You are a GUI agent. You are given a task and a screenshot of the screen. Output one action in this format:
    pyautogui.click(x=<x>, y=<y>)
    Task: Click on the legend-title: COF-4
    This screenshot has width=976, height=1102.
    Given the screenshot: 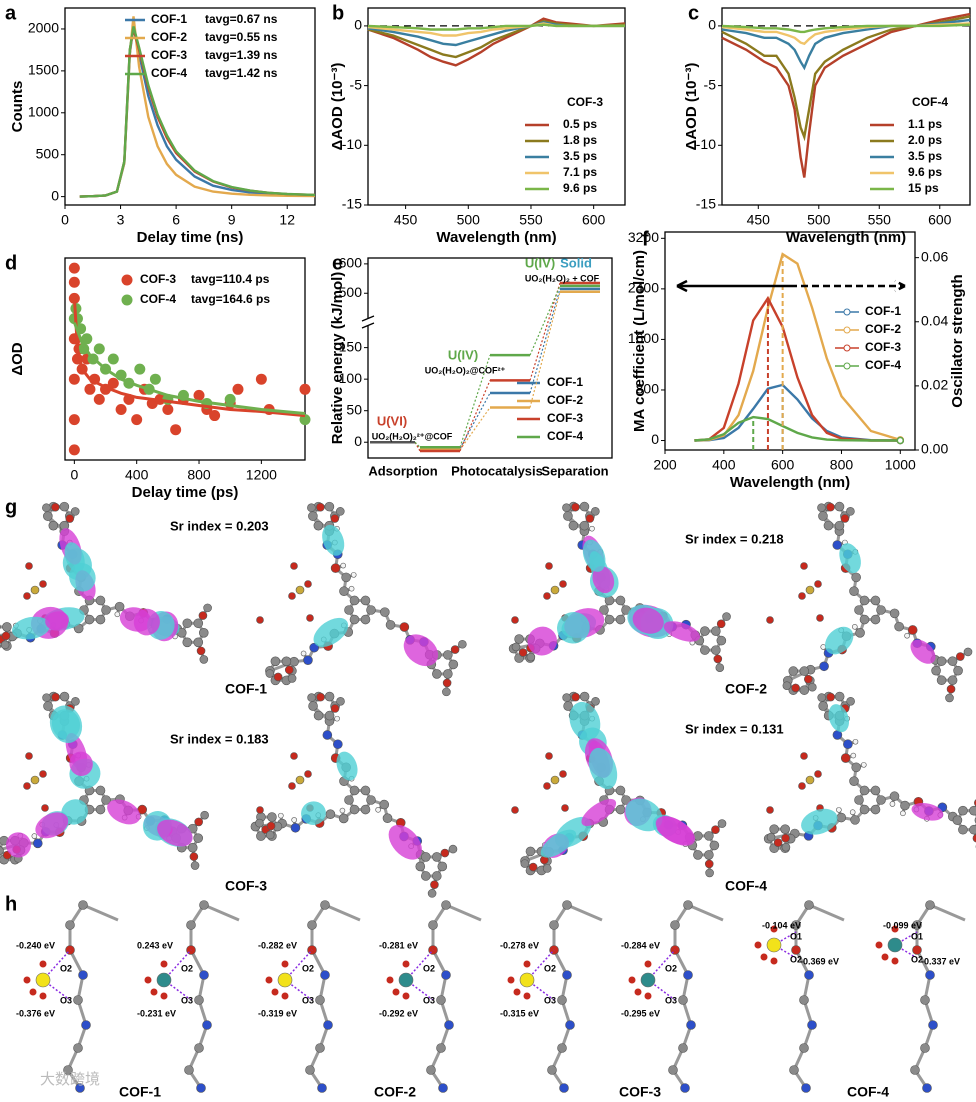 What is the action you would take?
    pyautogui.click(x=930, y=102)
    